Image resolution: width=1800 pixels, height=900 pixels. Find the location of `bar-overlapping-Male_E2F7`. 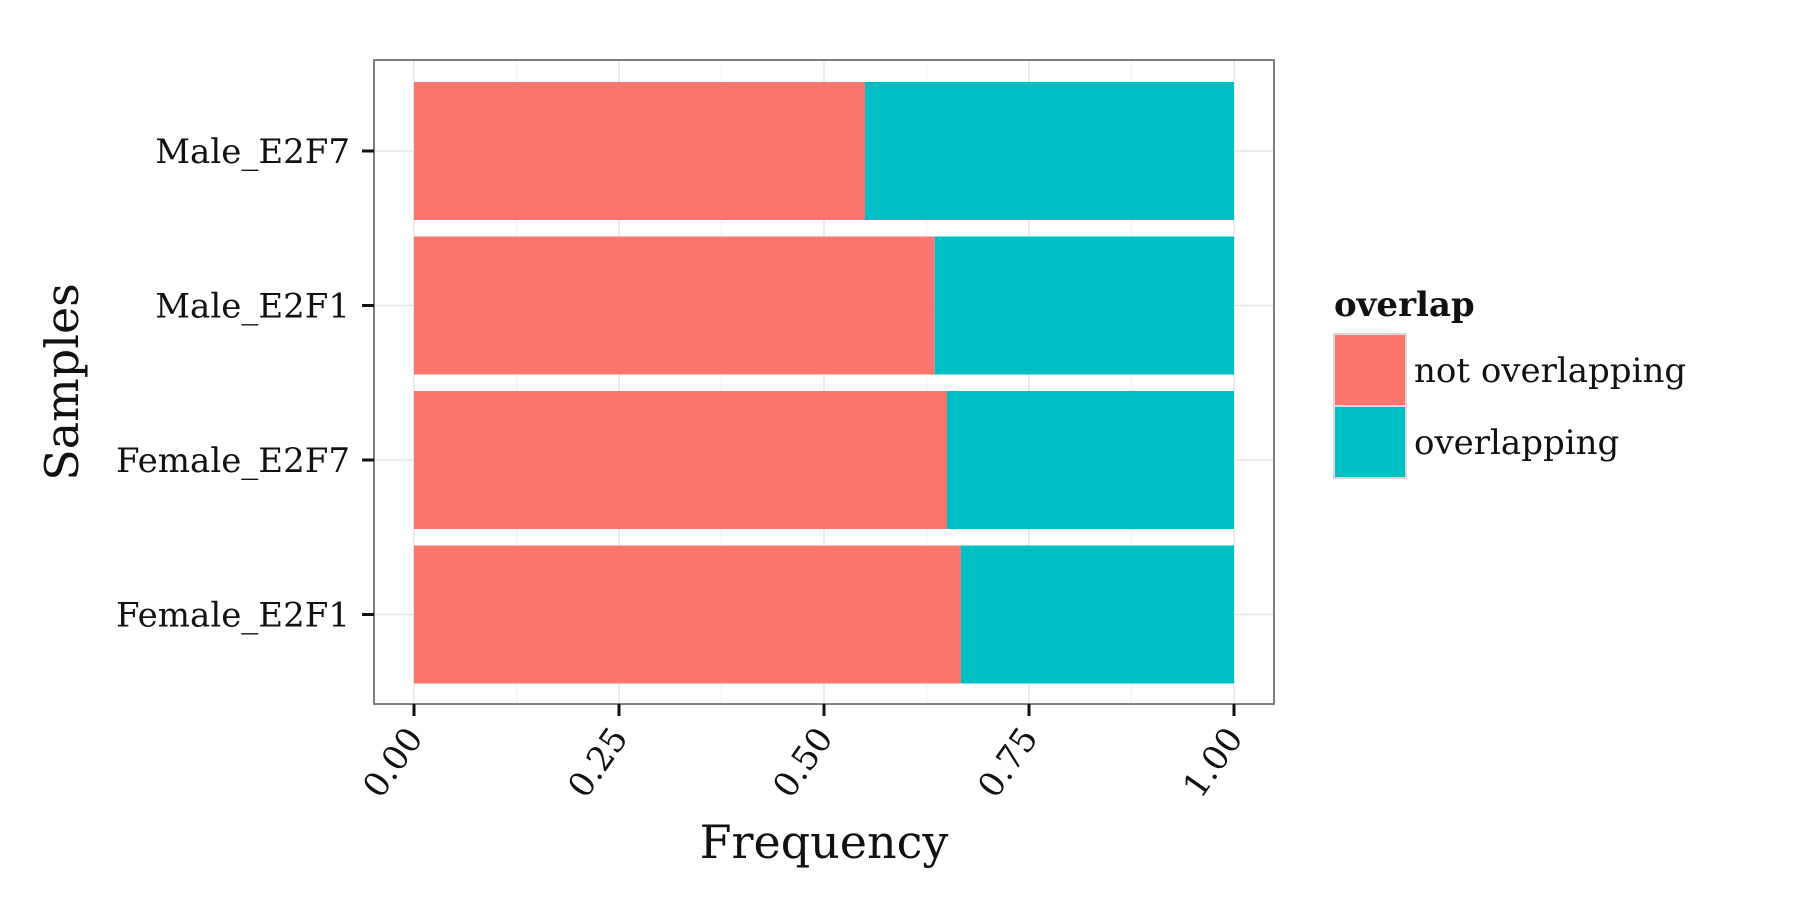

bar-overlapping-Male_E2F7 is located at coordinates (1049, 151).